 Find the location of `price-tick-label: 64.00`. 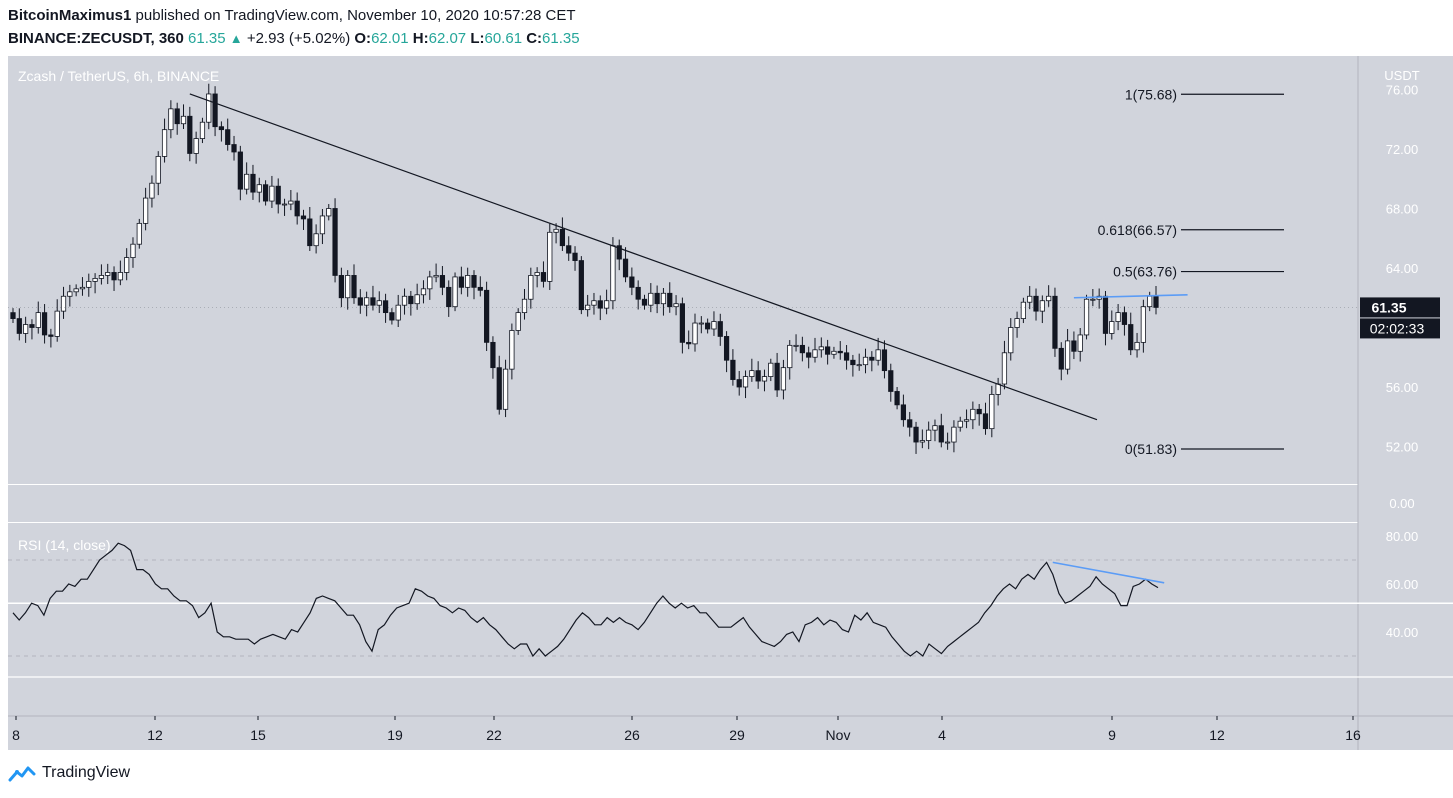

price-tick-label: 64.00 is located at coordinates (1402, 268).